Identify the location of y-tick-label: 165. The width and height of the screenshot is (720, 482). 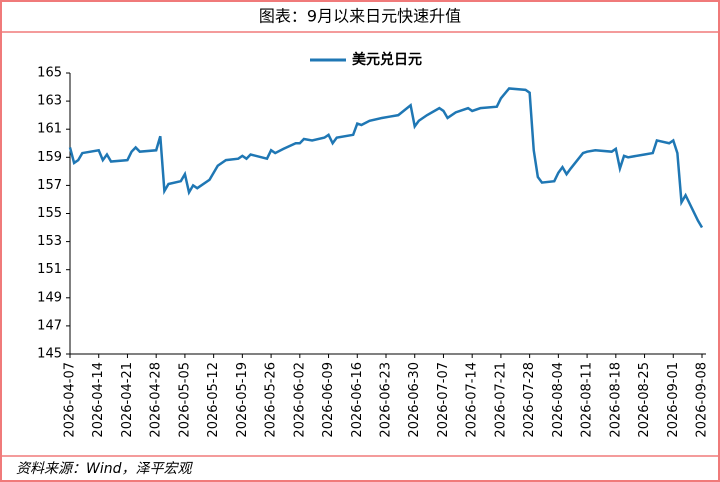
(49, 73).